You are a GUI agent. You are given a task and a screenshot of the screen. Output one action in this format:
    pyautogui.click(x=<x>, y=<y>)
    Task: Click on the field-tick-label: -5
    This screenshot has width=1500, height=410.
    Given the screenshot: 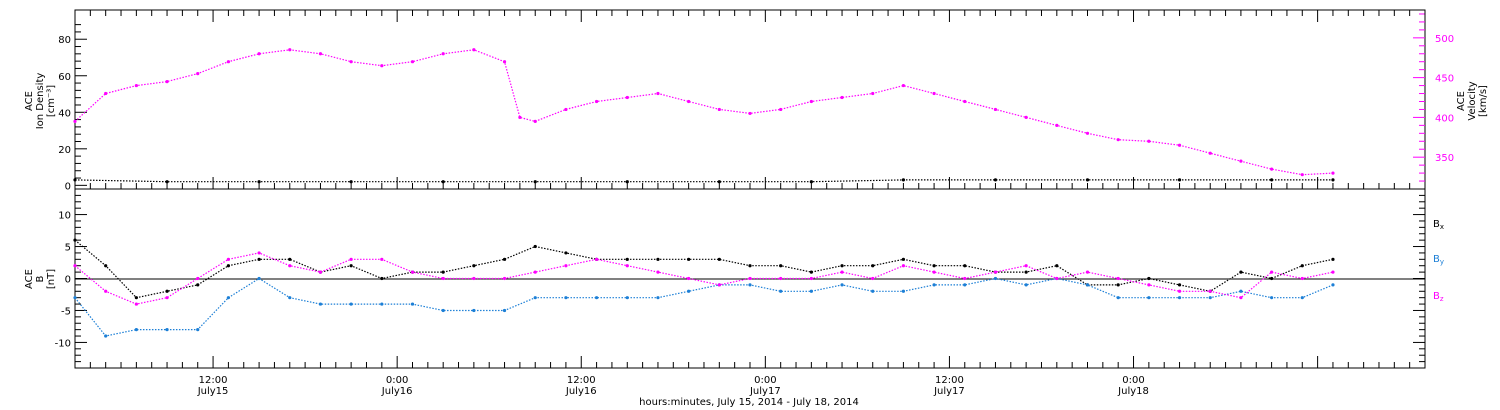 What is the action you would take?
    pyautogui.click(x=66, y=311)
    